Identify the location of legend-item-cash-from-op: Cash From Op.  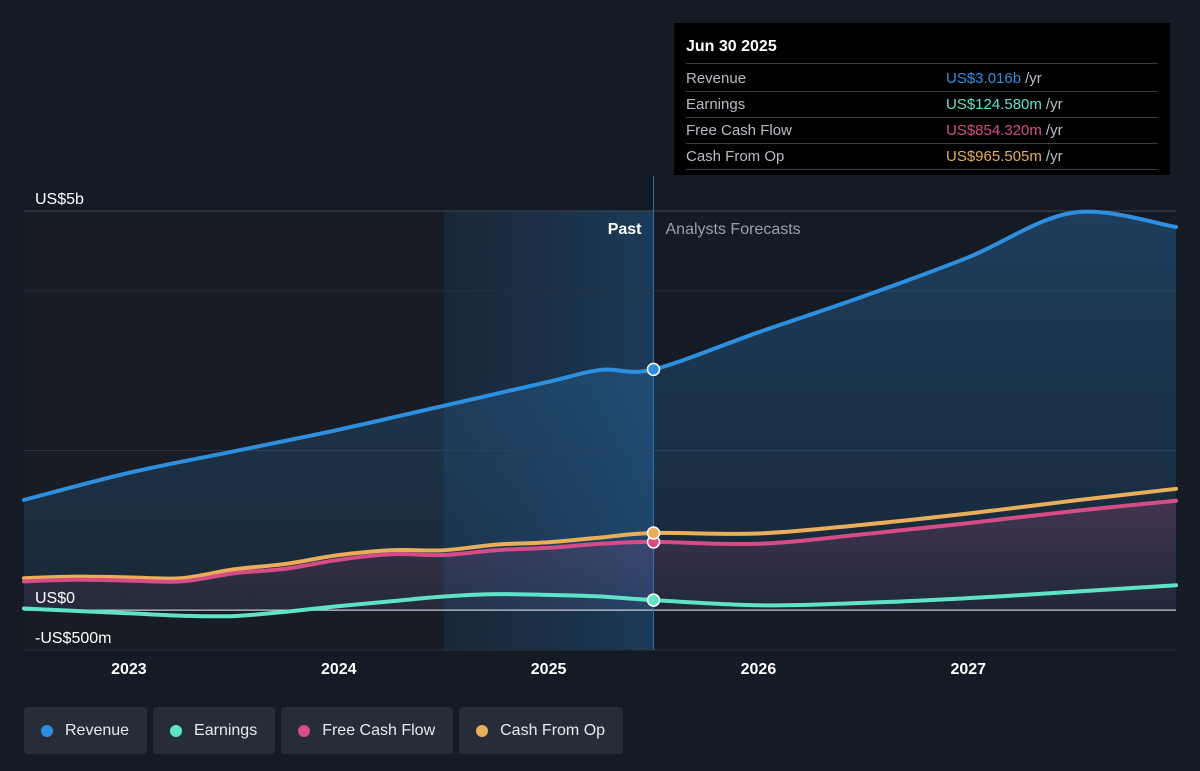
(541, 730).